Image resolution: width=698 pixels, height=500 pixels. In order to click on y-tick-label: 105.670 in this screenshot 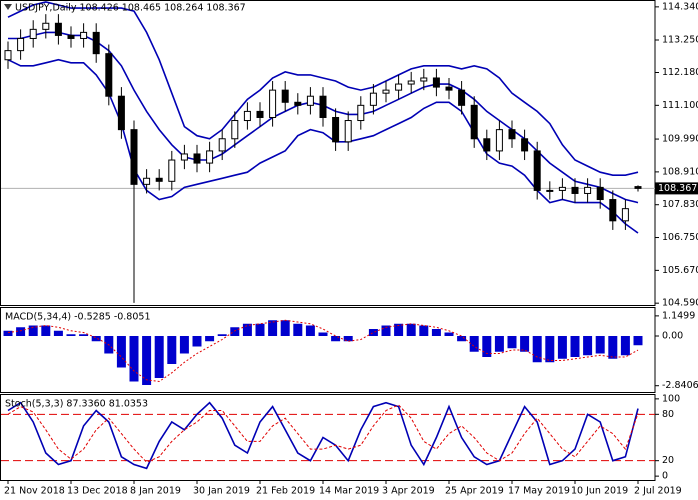, I will do `click(680, 270)`.